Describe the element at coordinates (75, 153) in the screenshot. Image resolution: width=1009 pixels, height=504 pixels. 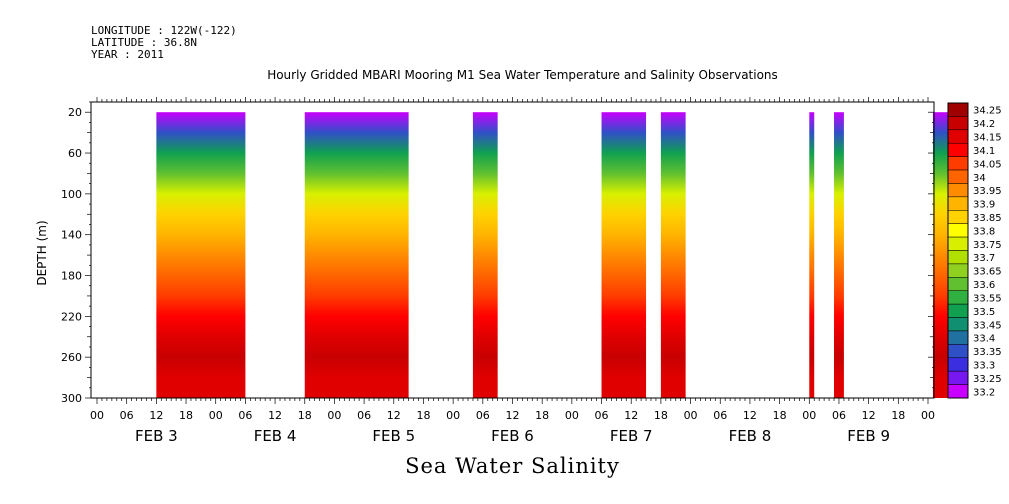
I see `y-tick-label: 60` at that location.